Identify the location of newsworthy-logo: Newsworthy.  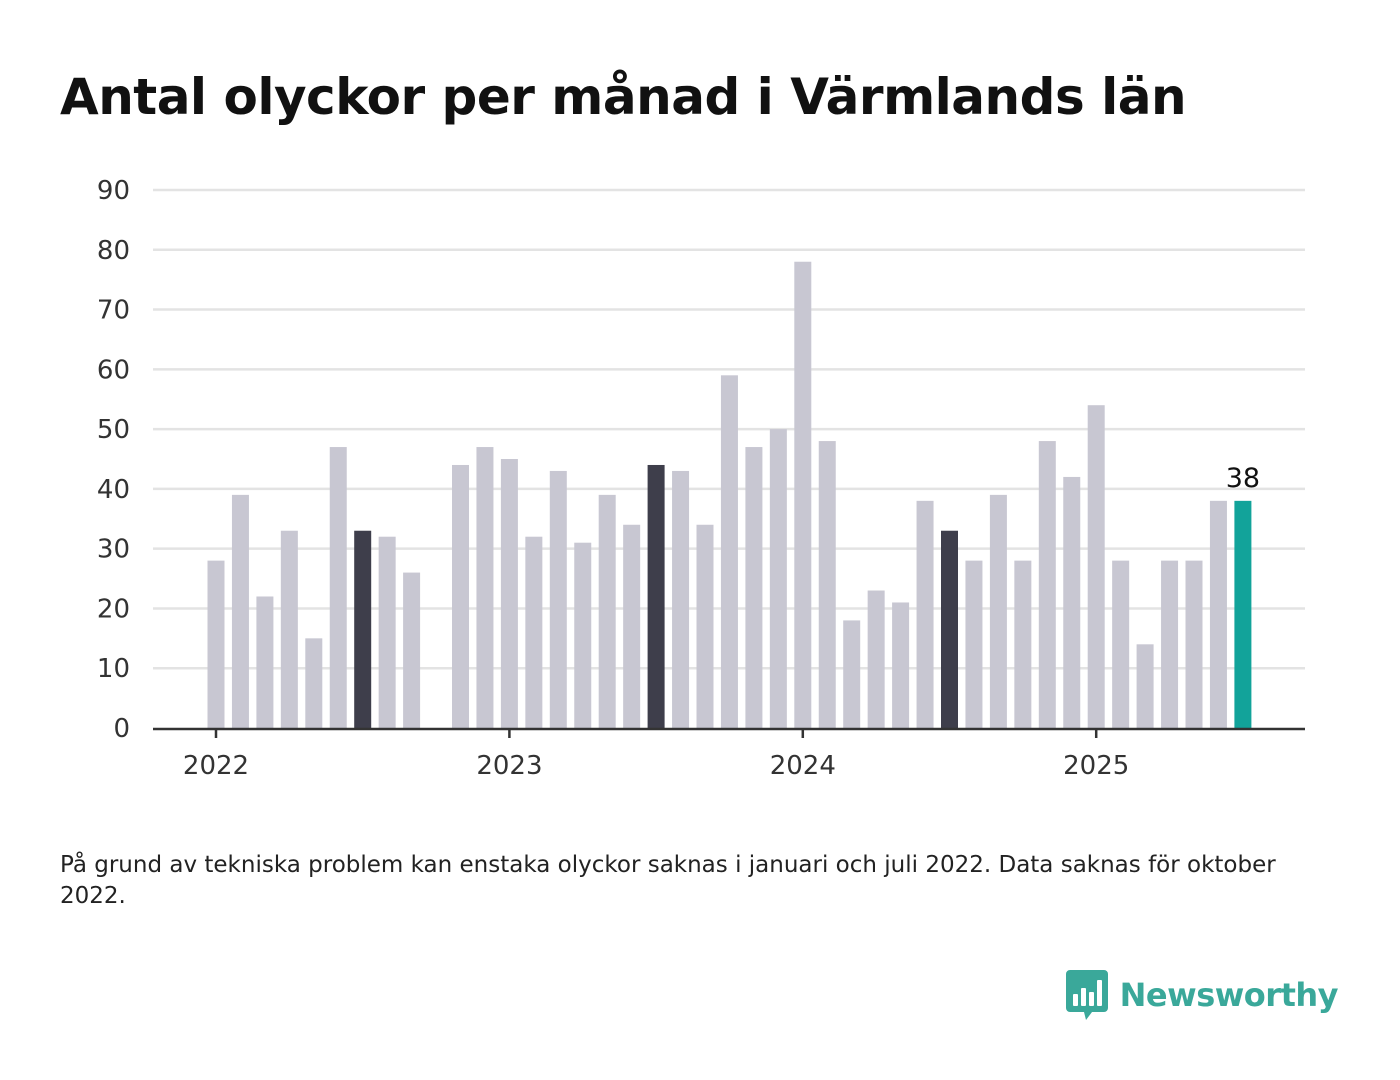
(1202, 995).